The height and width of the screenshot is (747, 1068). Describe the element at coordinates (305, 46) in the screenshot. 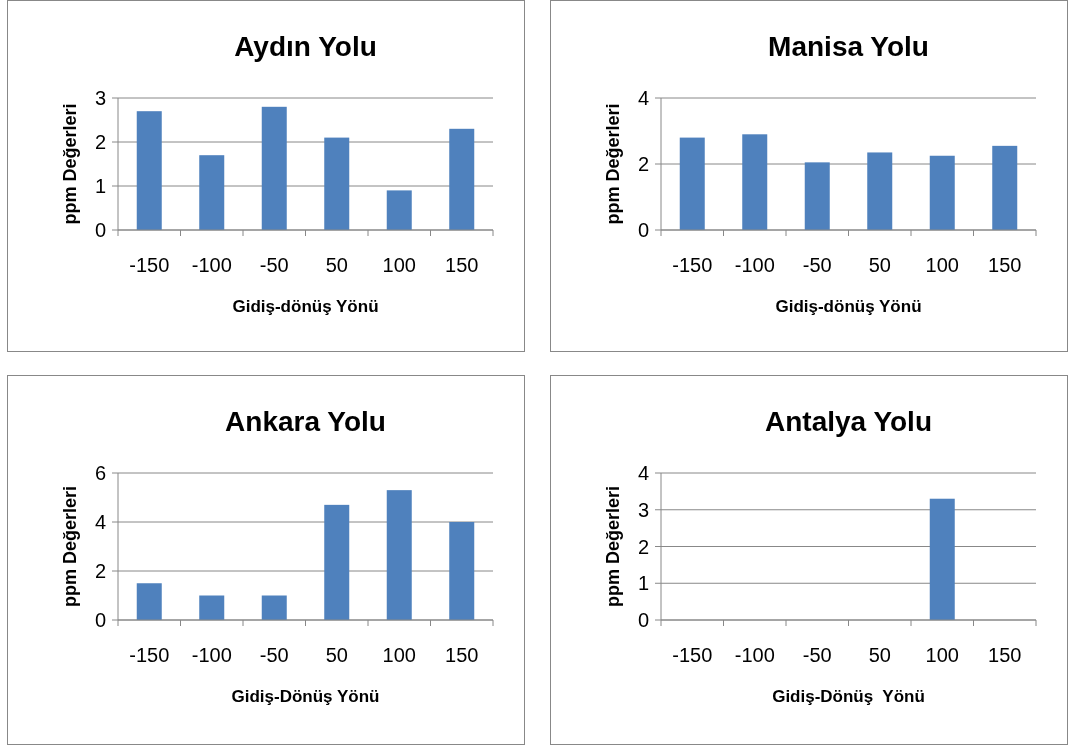

I see `chart-title: Aydın Yolu` at that location.